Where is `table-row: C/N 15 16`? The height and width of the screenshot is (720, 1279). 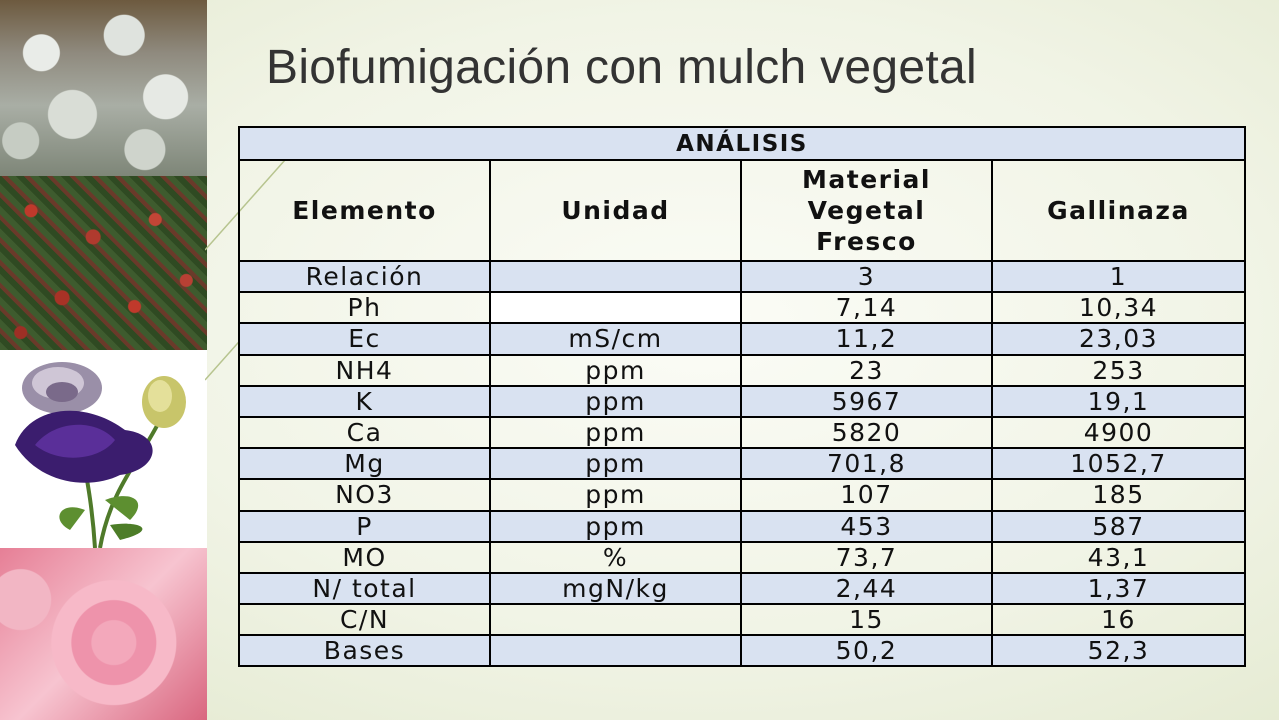 table-row: C/N 15 16 is located at coordinates (742, 620).